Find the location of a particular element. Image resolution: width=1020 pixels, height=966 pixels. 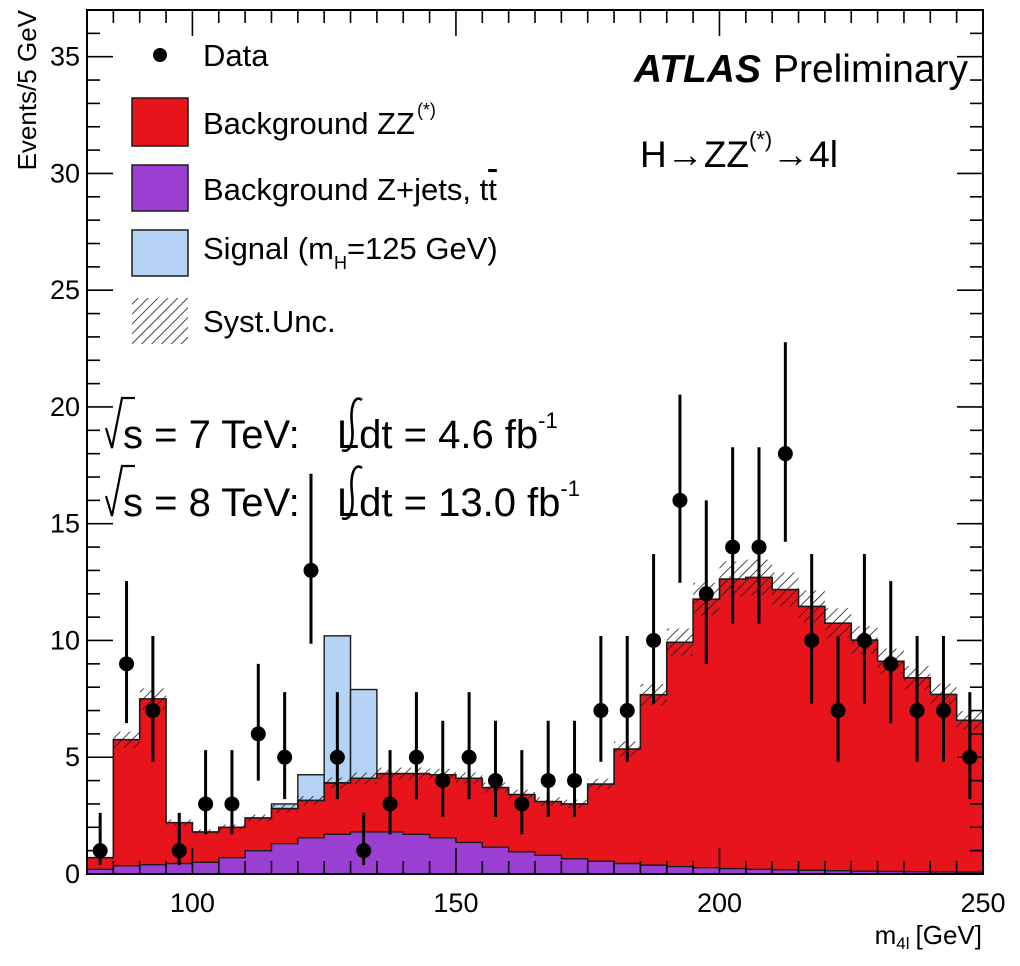

legend-data-marker is located at coordinates (160, 55).